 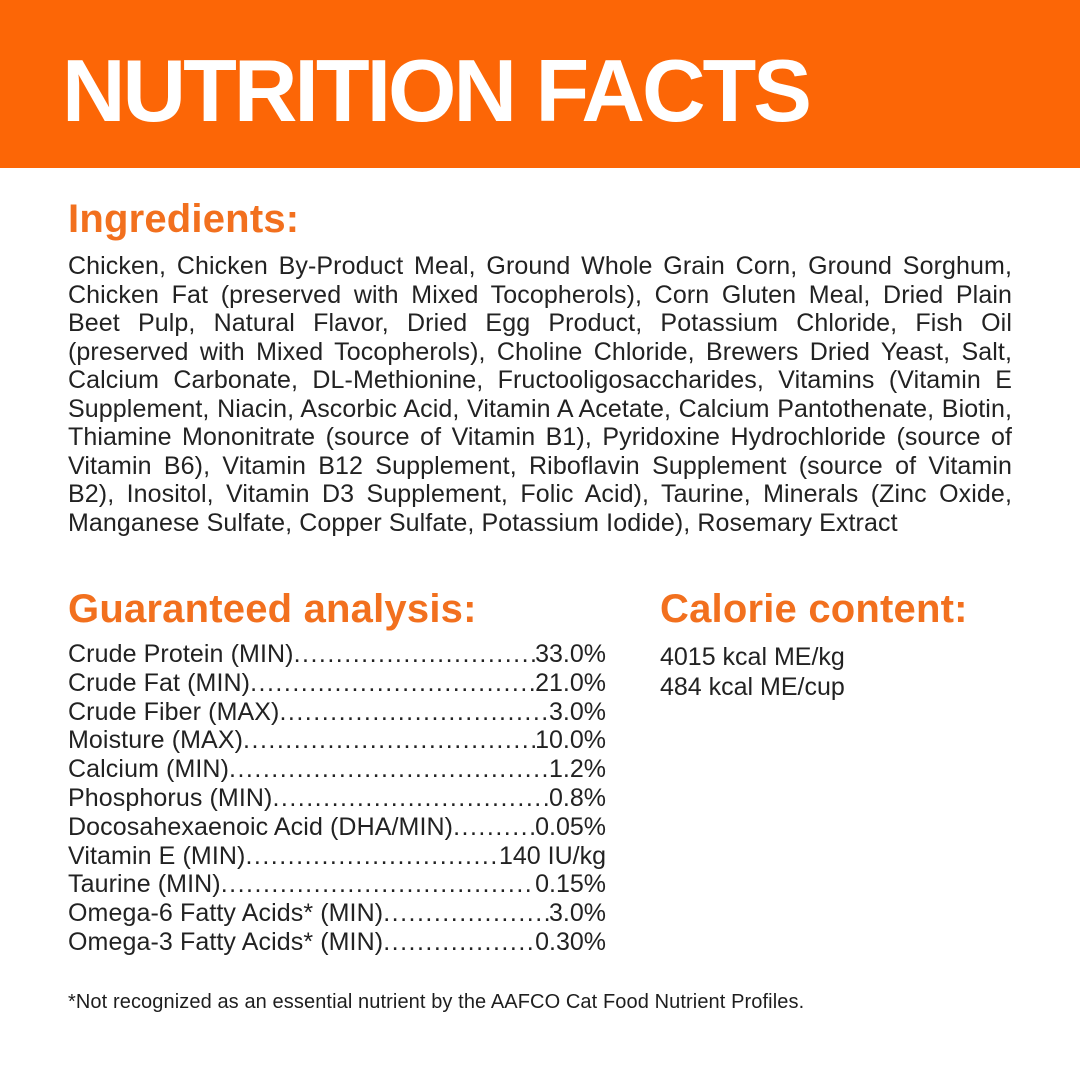 What do you see at coordinates (570, 884) in the screenshot?
I see `analysis-value: 0.15%` at bounding box center [570, 884].